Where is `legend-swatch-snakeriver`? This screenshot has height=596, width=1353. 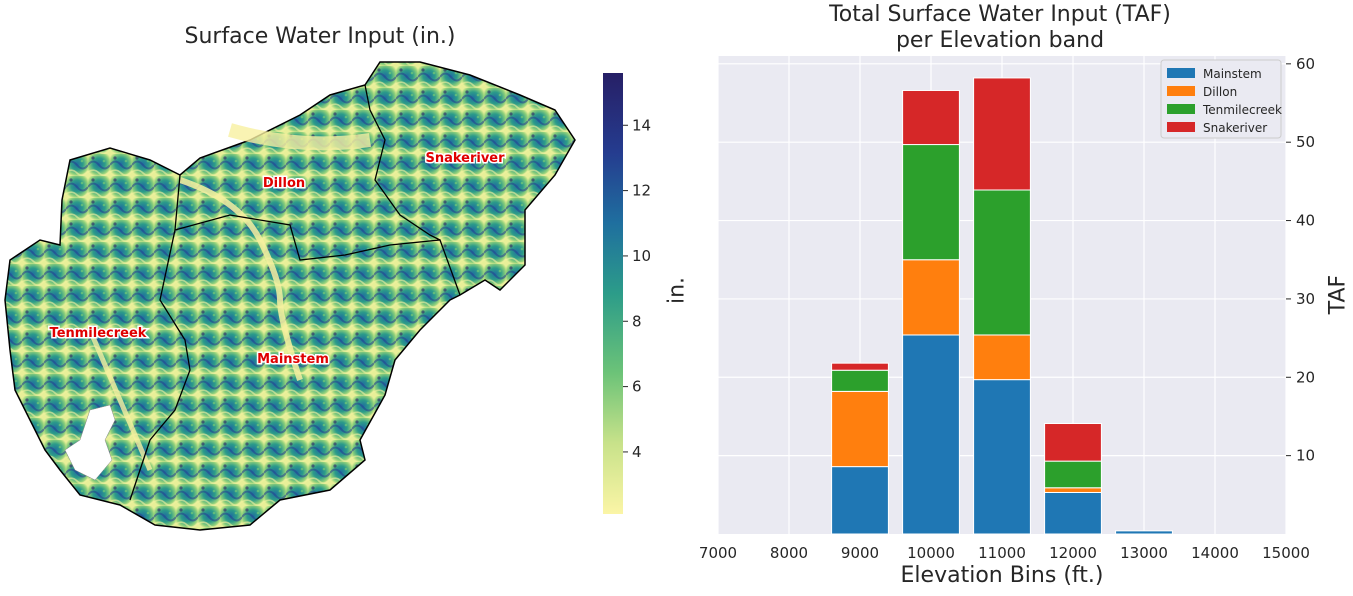 legend-swatch-snakeriver is located at coordinates (1181, 127).